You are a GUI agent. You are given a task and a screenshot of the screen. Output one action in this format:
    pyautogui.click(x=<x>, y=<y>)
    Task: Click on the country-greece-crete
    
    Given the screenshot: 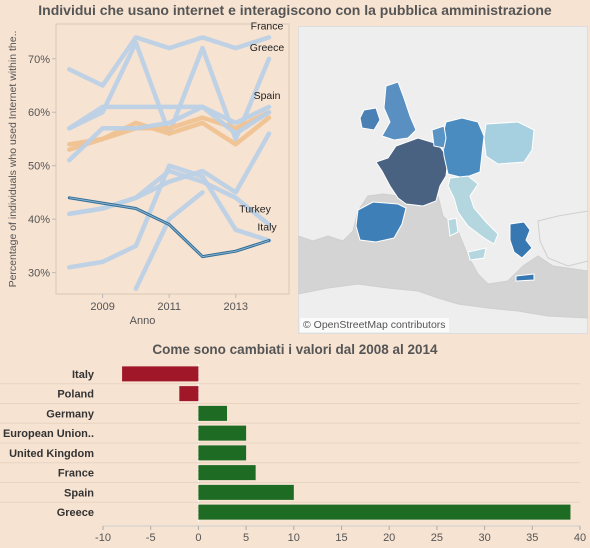 What is the action you would take?
    pyautogui.click(x=525, y=277)
    